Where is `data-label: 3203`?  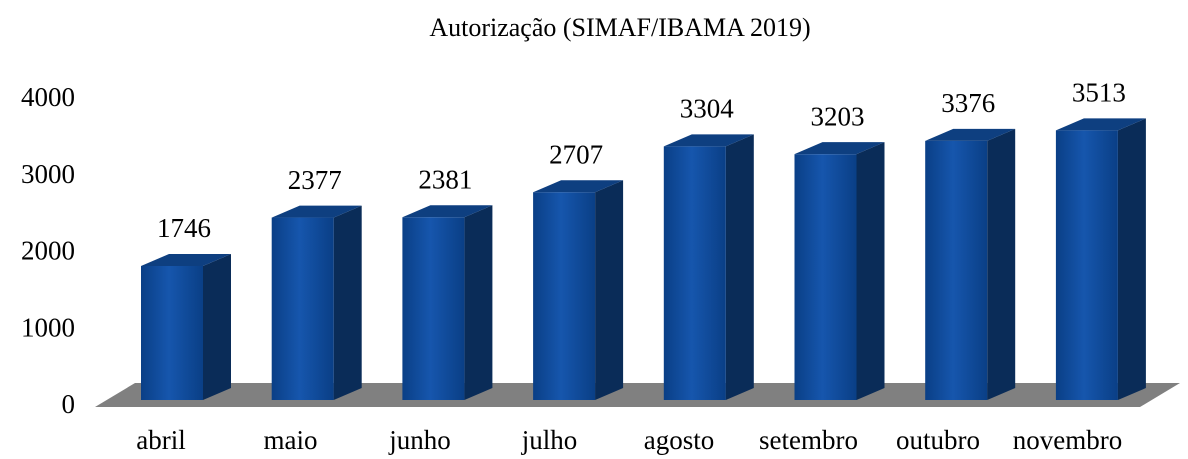 data-label: 3203 is located at coordinates (838, 116).